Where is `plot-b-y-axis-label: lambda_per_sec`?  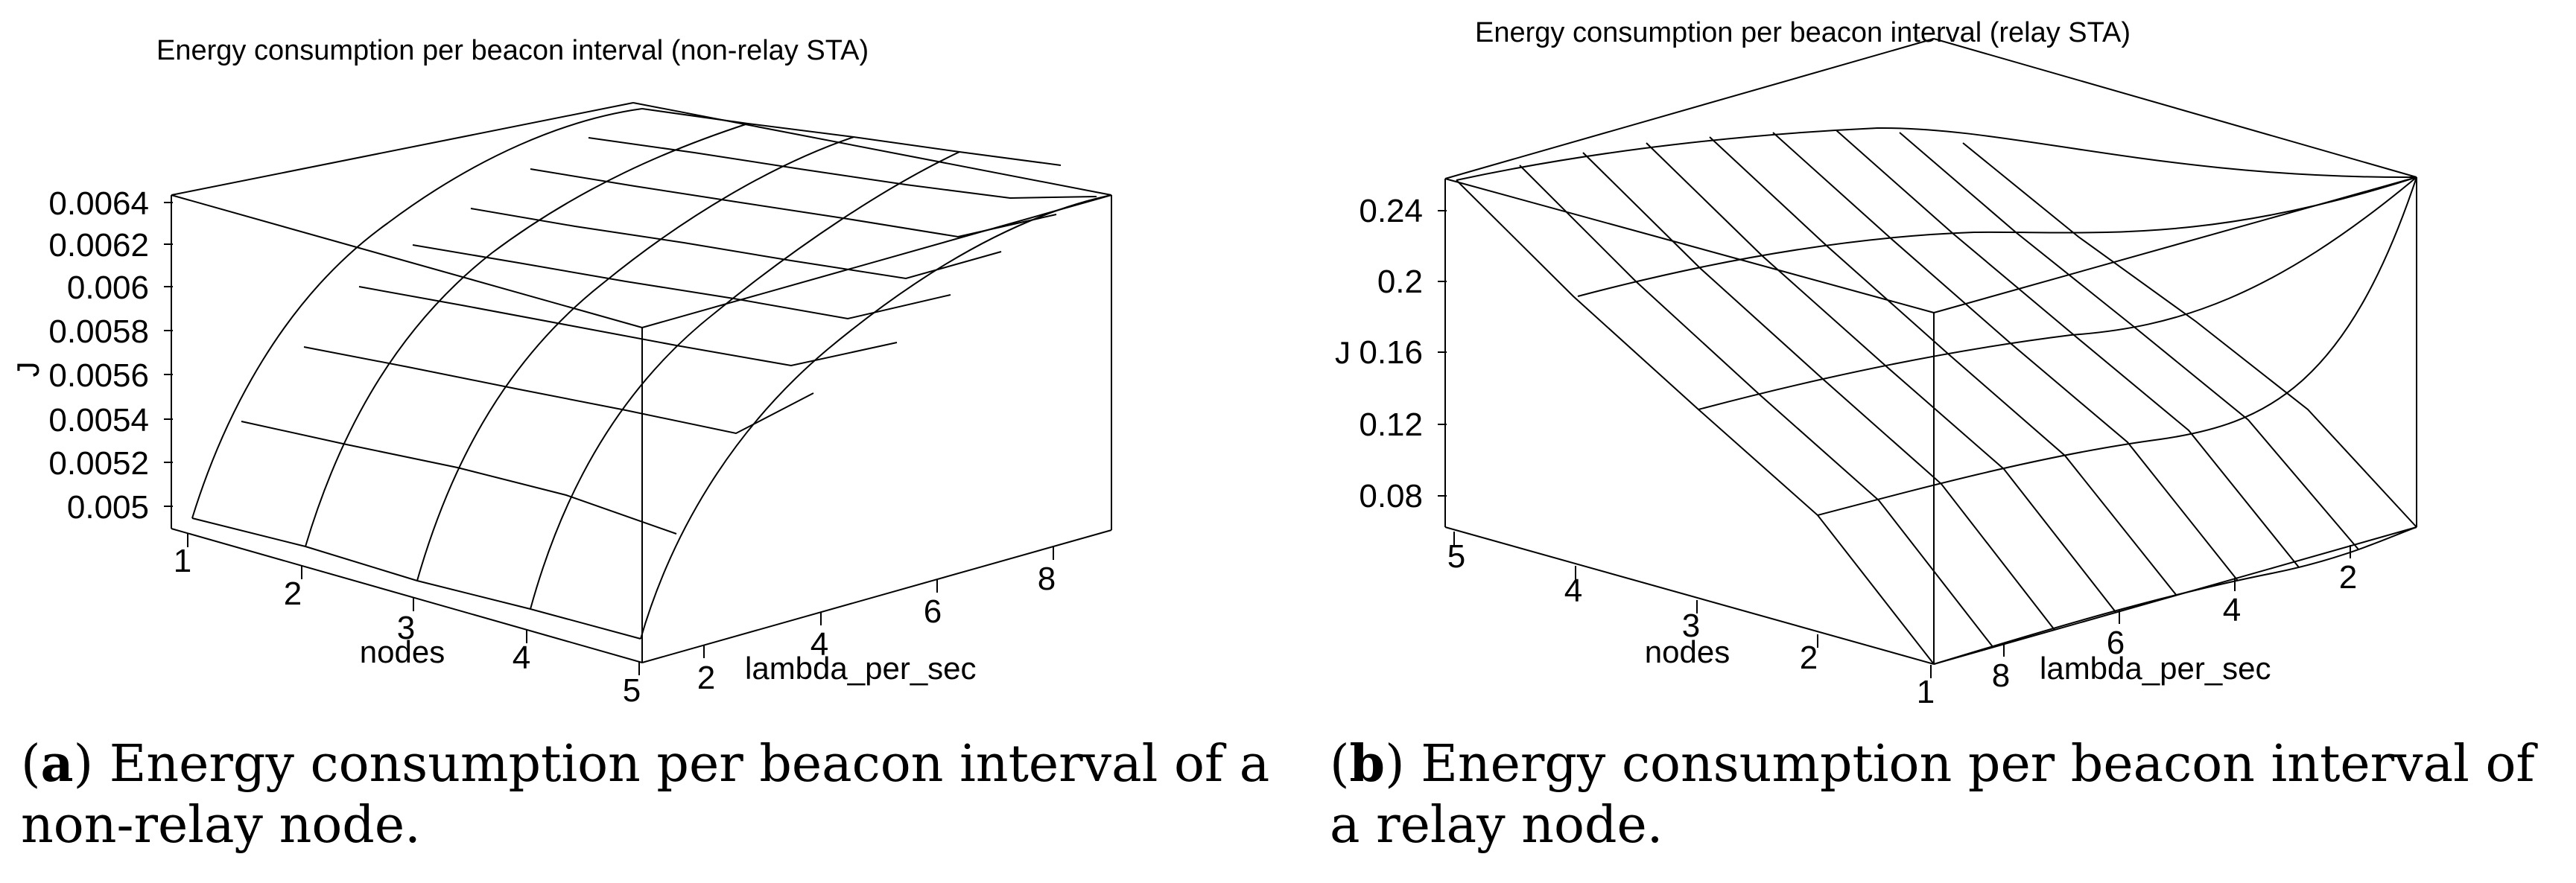 plot-b-y-axis-label: lambda_per_sec is located at coordinates (2156, 669).